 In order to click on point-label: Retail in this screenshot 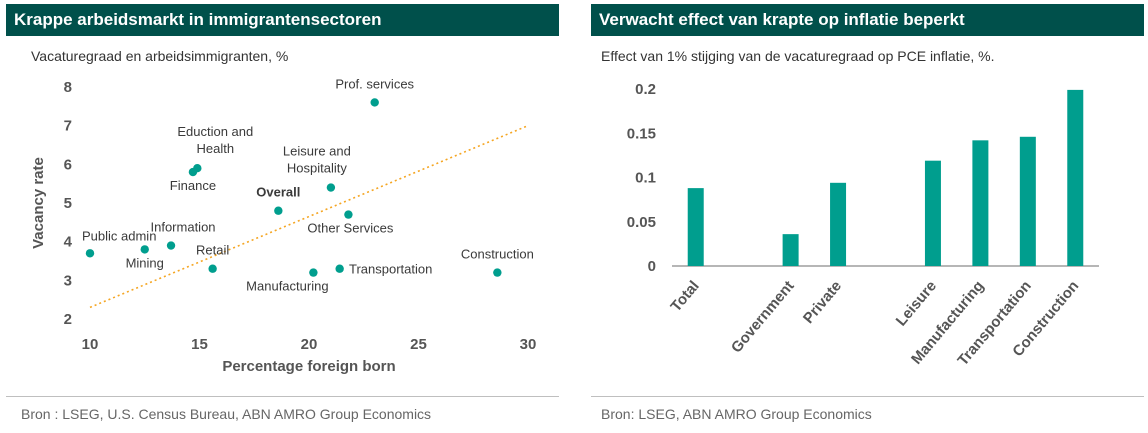, I will do `click(212, 250)`.